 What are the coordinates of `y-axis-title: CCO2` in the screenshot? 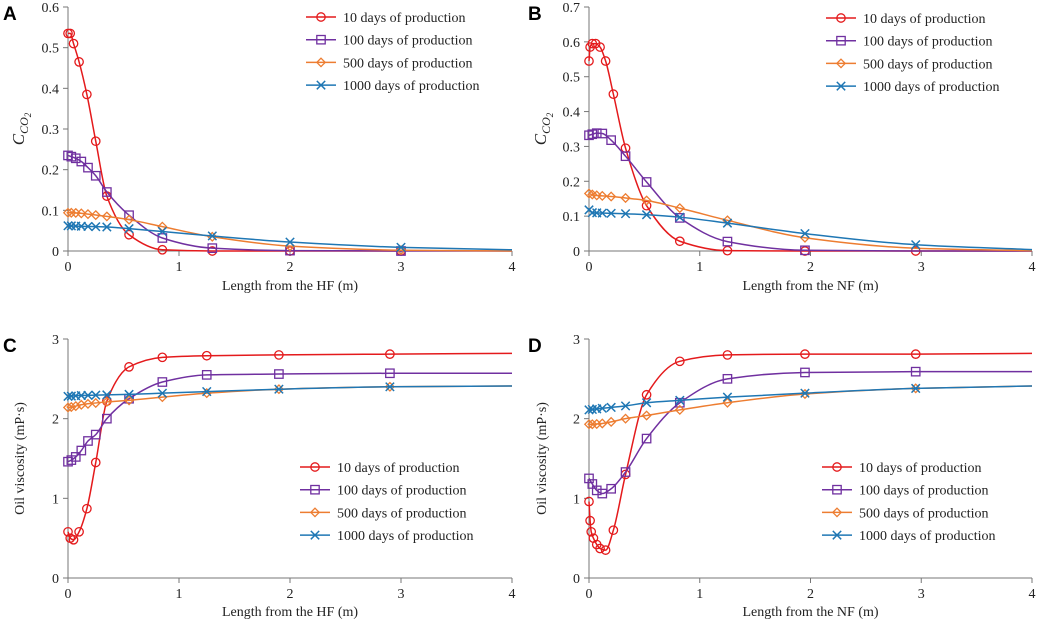 It's located at (21, 128).